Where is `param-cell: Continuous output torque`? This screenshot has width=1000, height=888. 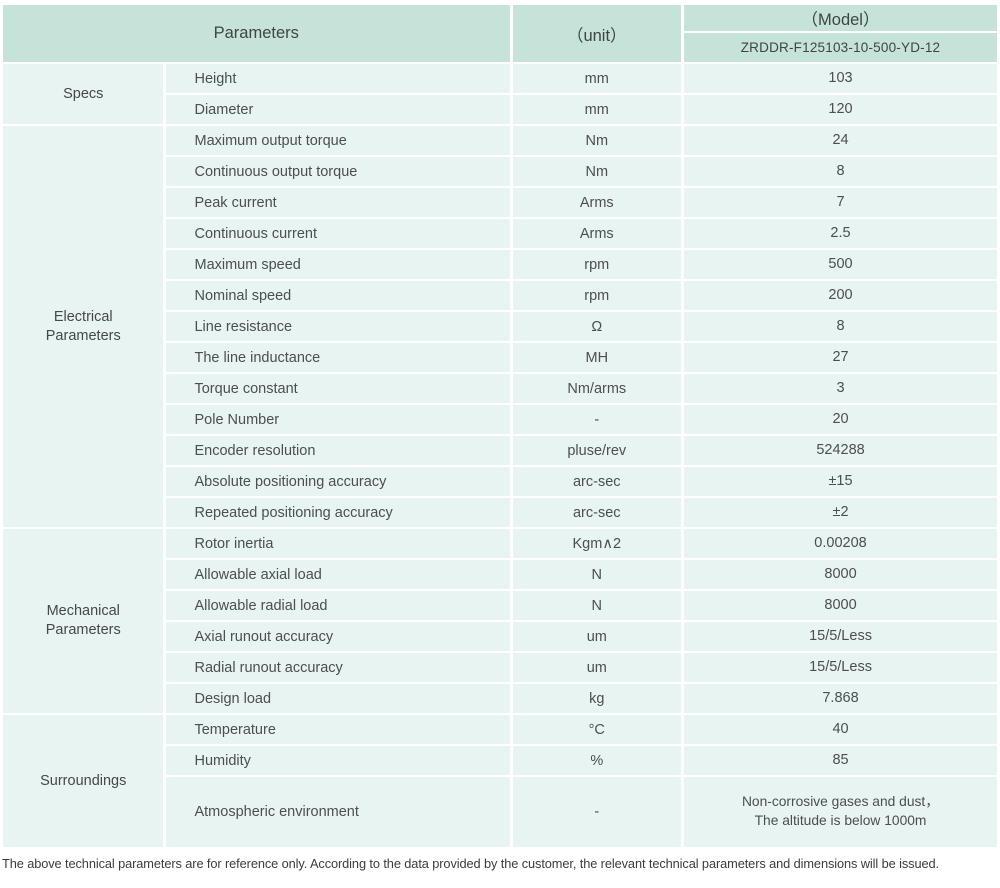
param-cell: Continuous output torque is located at coordinates (338, 171).